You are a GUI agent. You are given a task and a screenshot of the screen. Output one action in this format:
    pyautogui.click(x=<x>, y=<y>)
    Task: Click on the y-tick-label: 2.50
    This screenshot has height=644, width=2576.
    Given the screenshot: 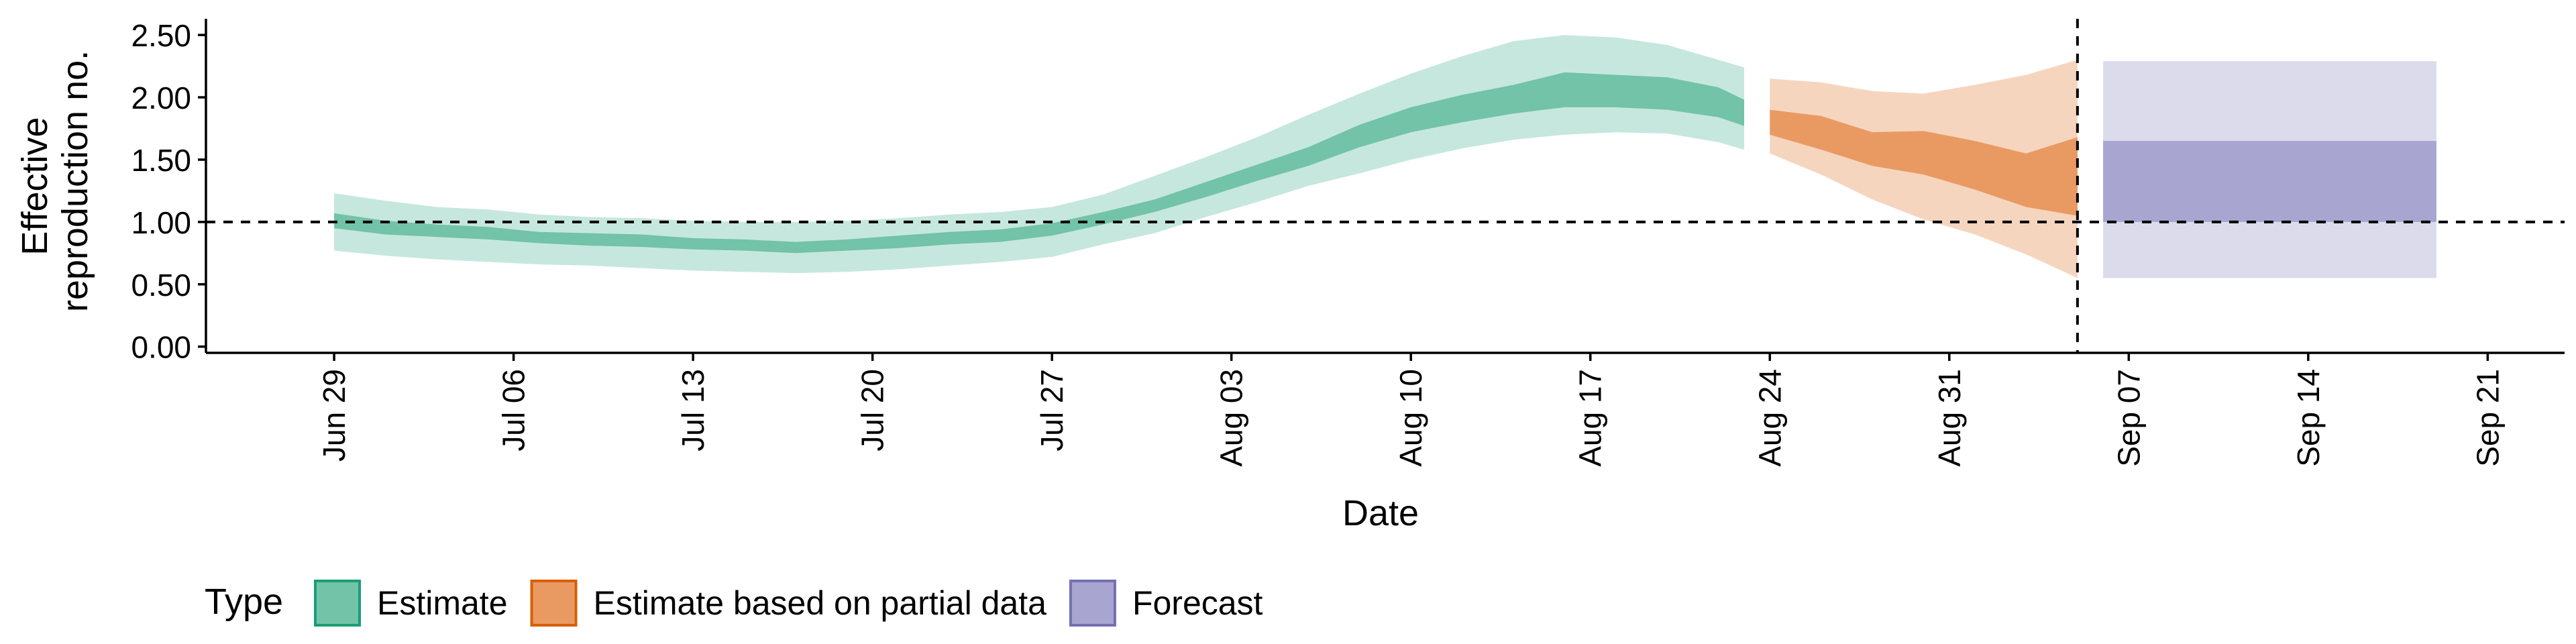 What is the action you would take?
    pyautogui.click(x=161, y=35)
    